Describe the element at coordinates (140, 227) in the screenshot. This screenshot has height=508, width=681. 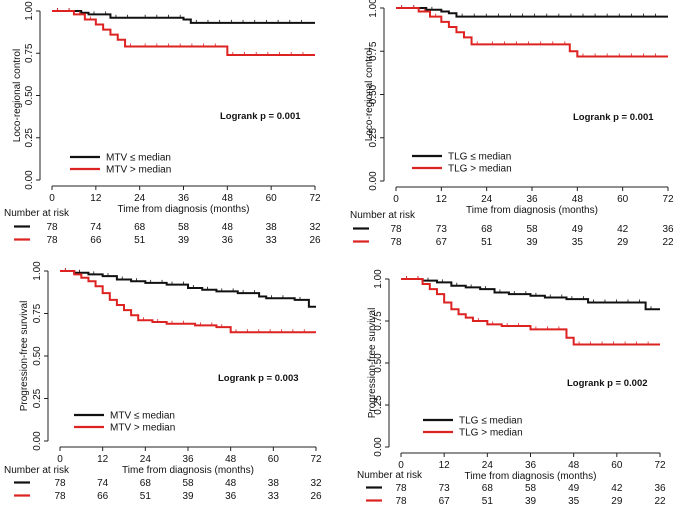
I see `risk-count: 68` at that location.